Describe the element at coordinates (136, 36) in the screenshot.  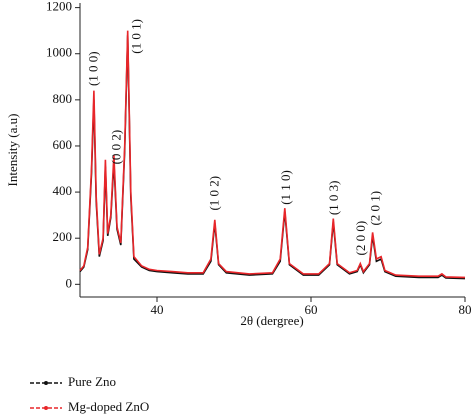
I see `peak-annotation: (1 0 1)` at that location.